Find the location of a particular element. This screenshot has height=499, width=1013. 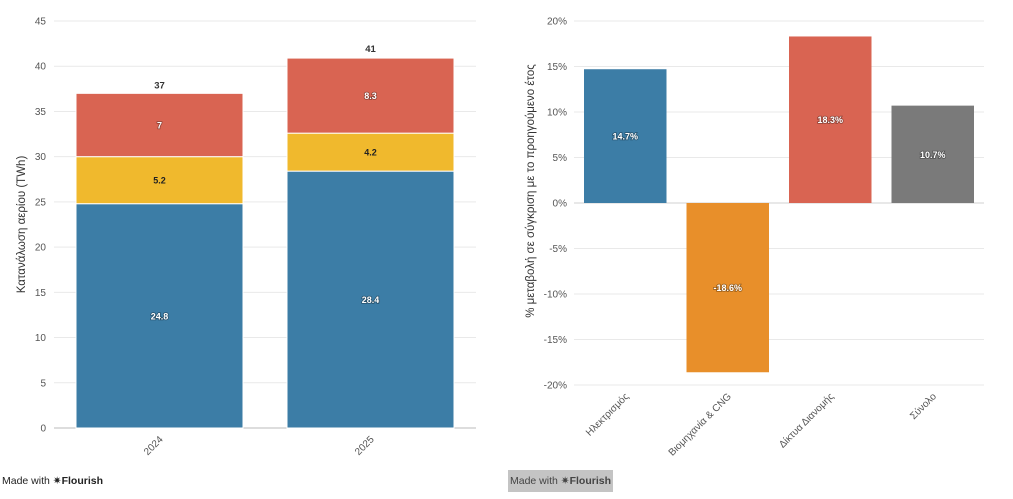

x-tick-label: 2024 is located at coordinates (154, 446).